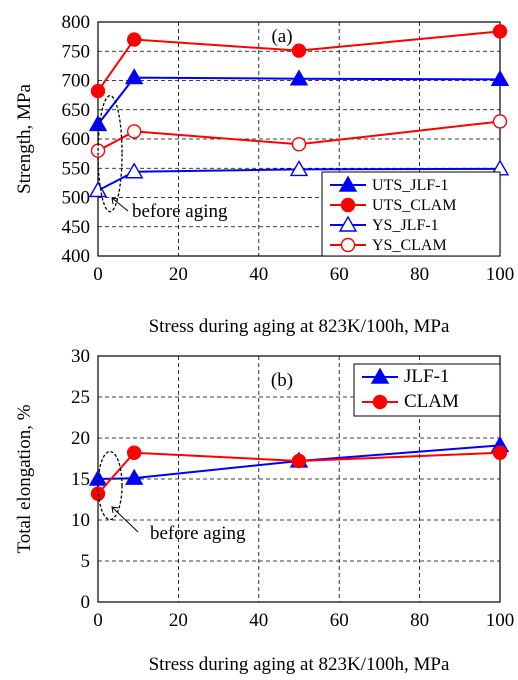 The height and width of the screenshot is (680, 518). I want to click on legend-label: UTS_CLAM, so click(414, 205).